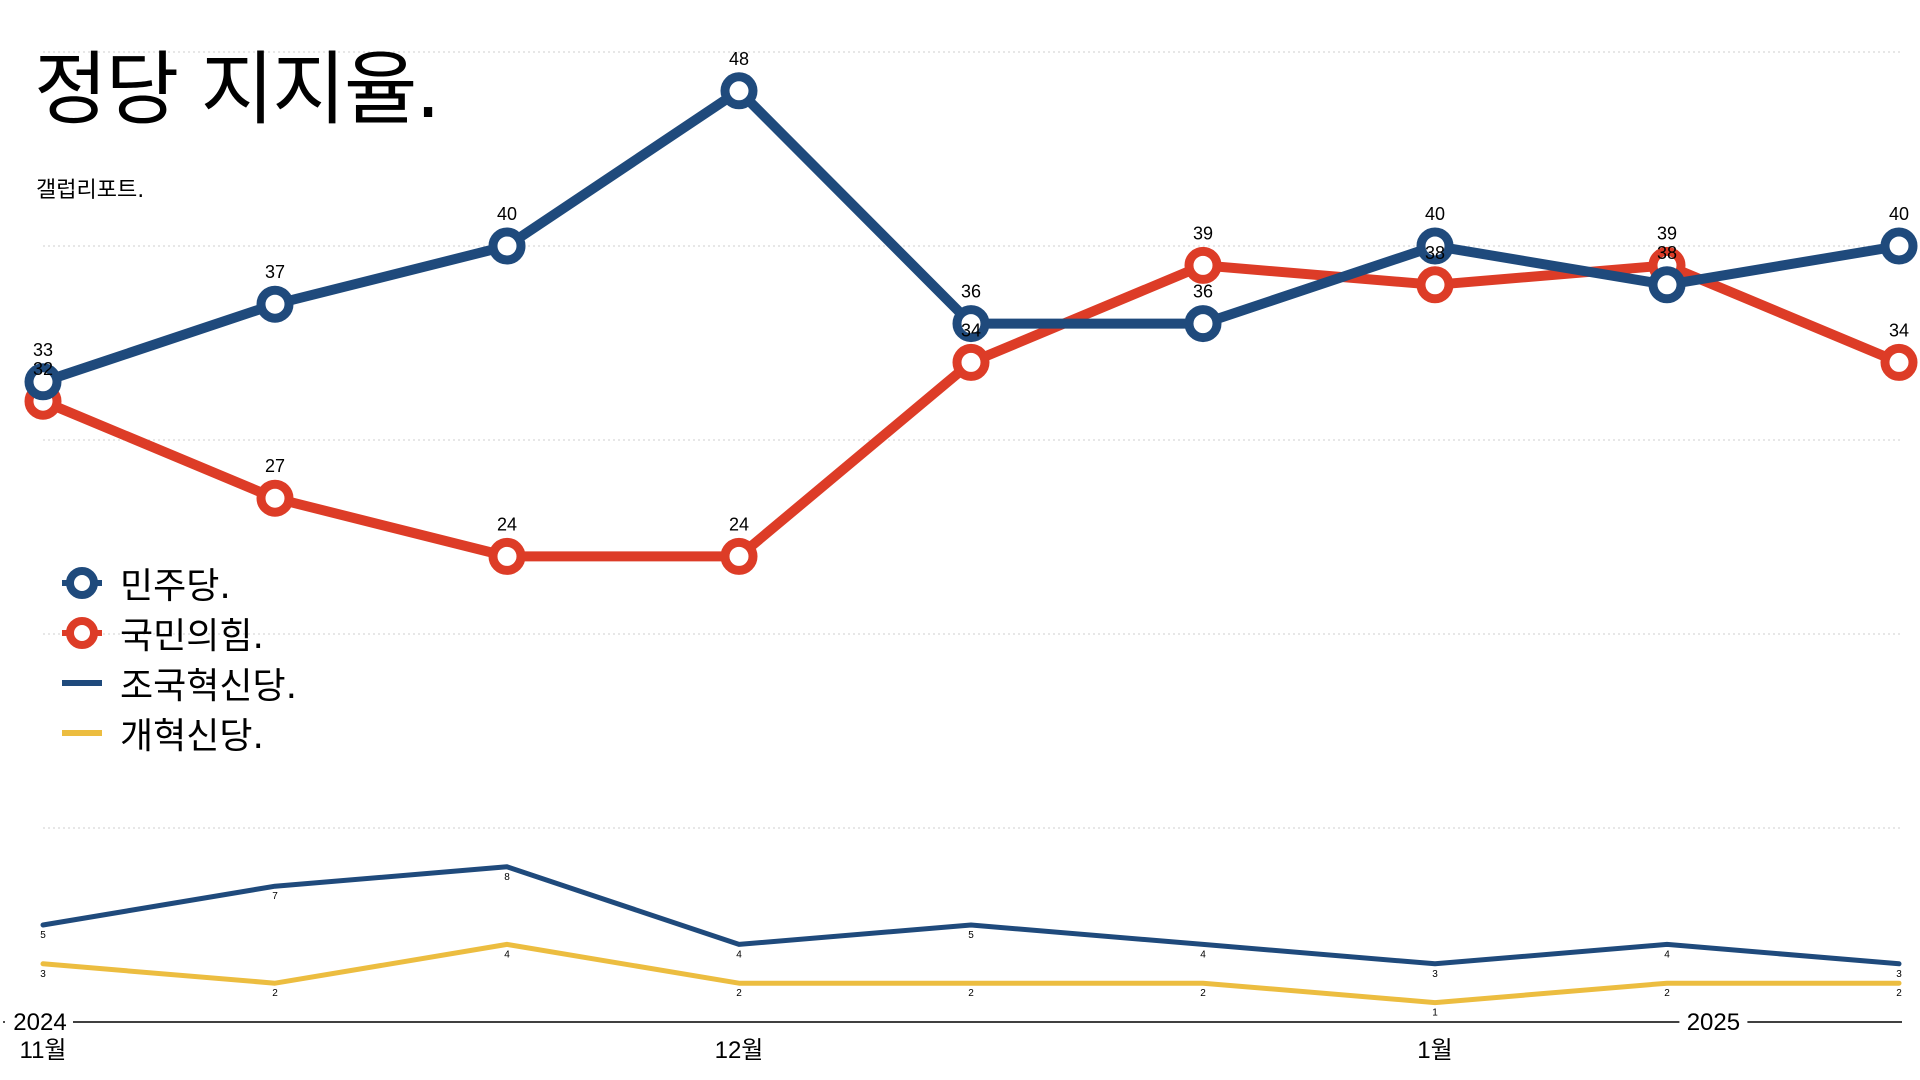  I want to click on chart-source: 갤럽리포트., so click(90, 190).